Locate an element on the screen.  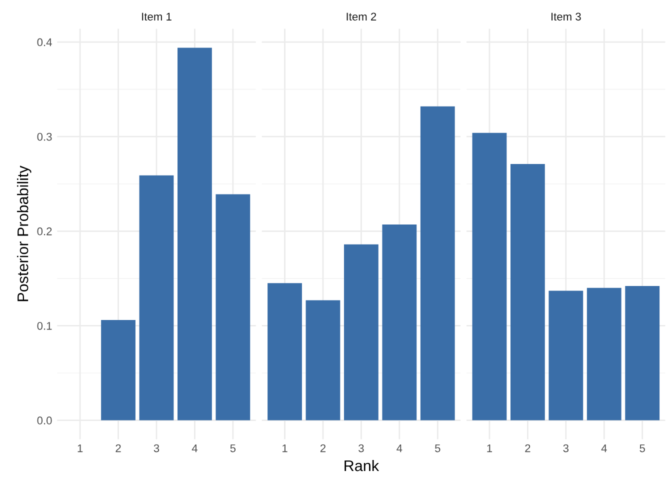
y-tick-label: 0.1 is located at coordinates (44, 326).